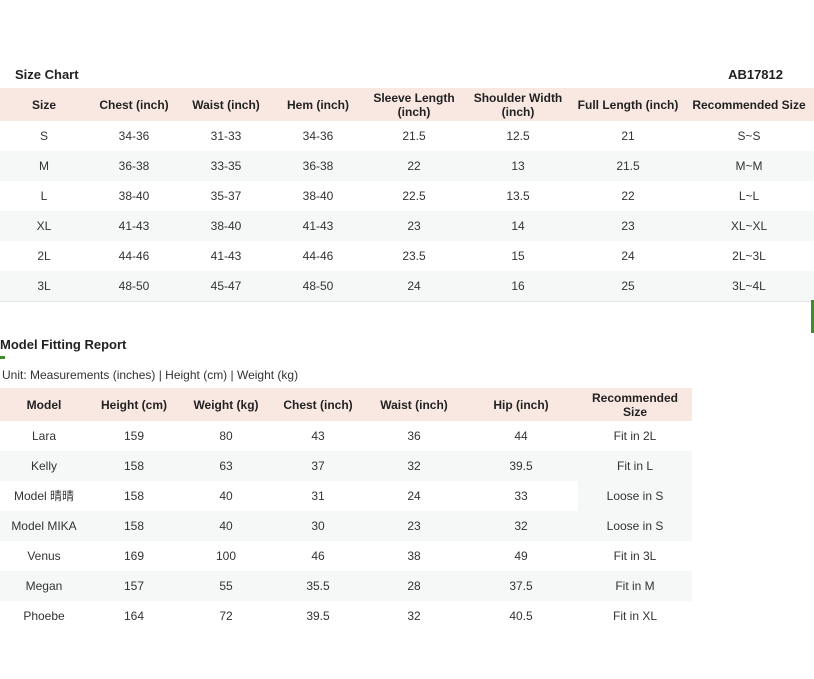 Image resolution: width=814 pixels, height=679 pixels. I want to click on table-row: XL 41-43 38-40 41-43 23 14 23 XL~XL, so click(407, 226).